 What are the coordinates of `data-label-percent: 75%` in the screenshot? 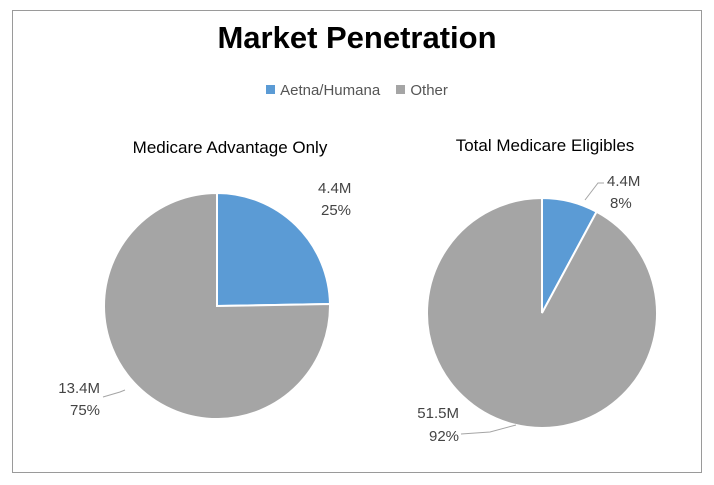 It's located at (85, 410).